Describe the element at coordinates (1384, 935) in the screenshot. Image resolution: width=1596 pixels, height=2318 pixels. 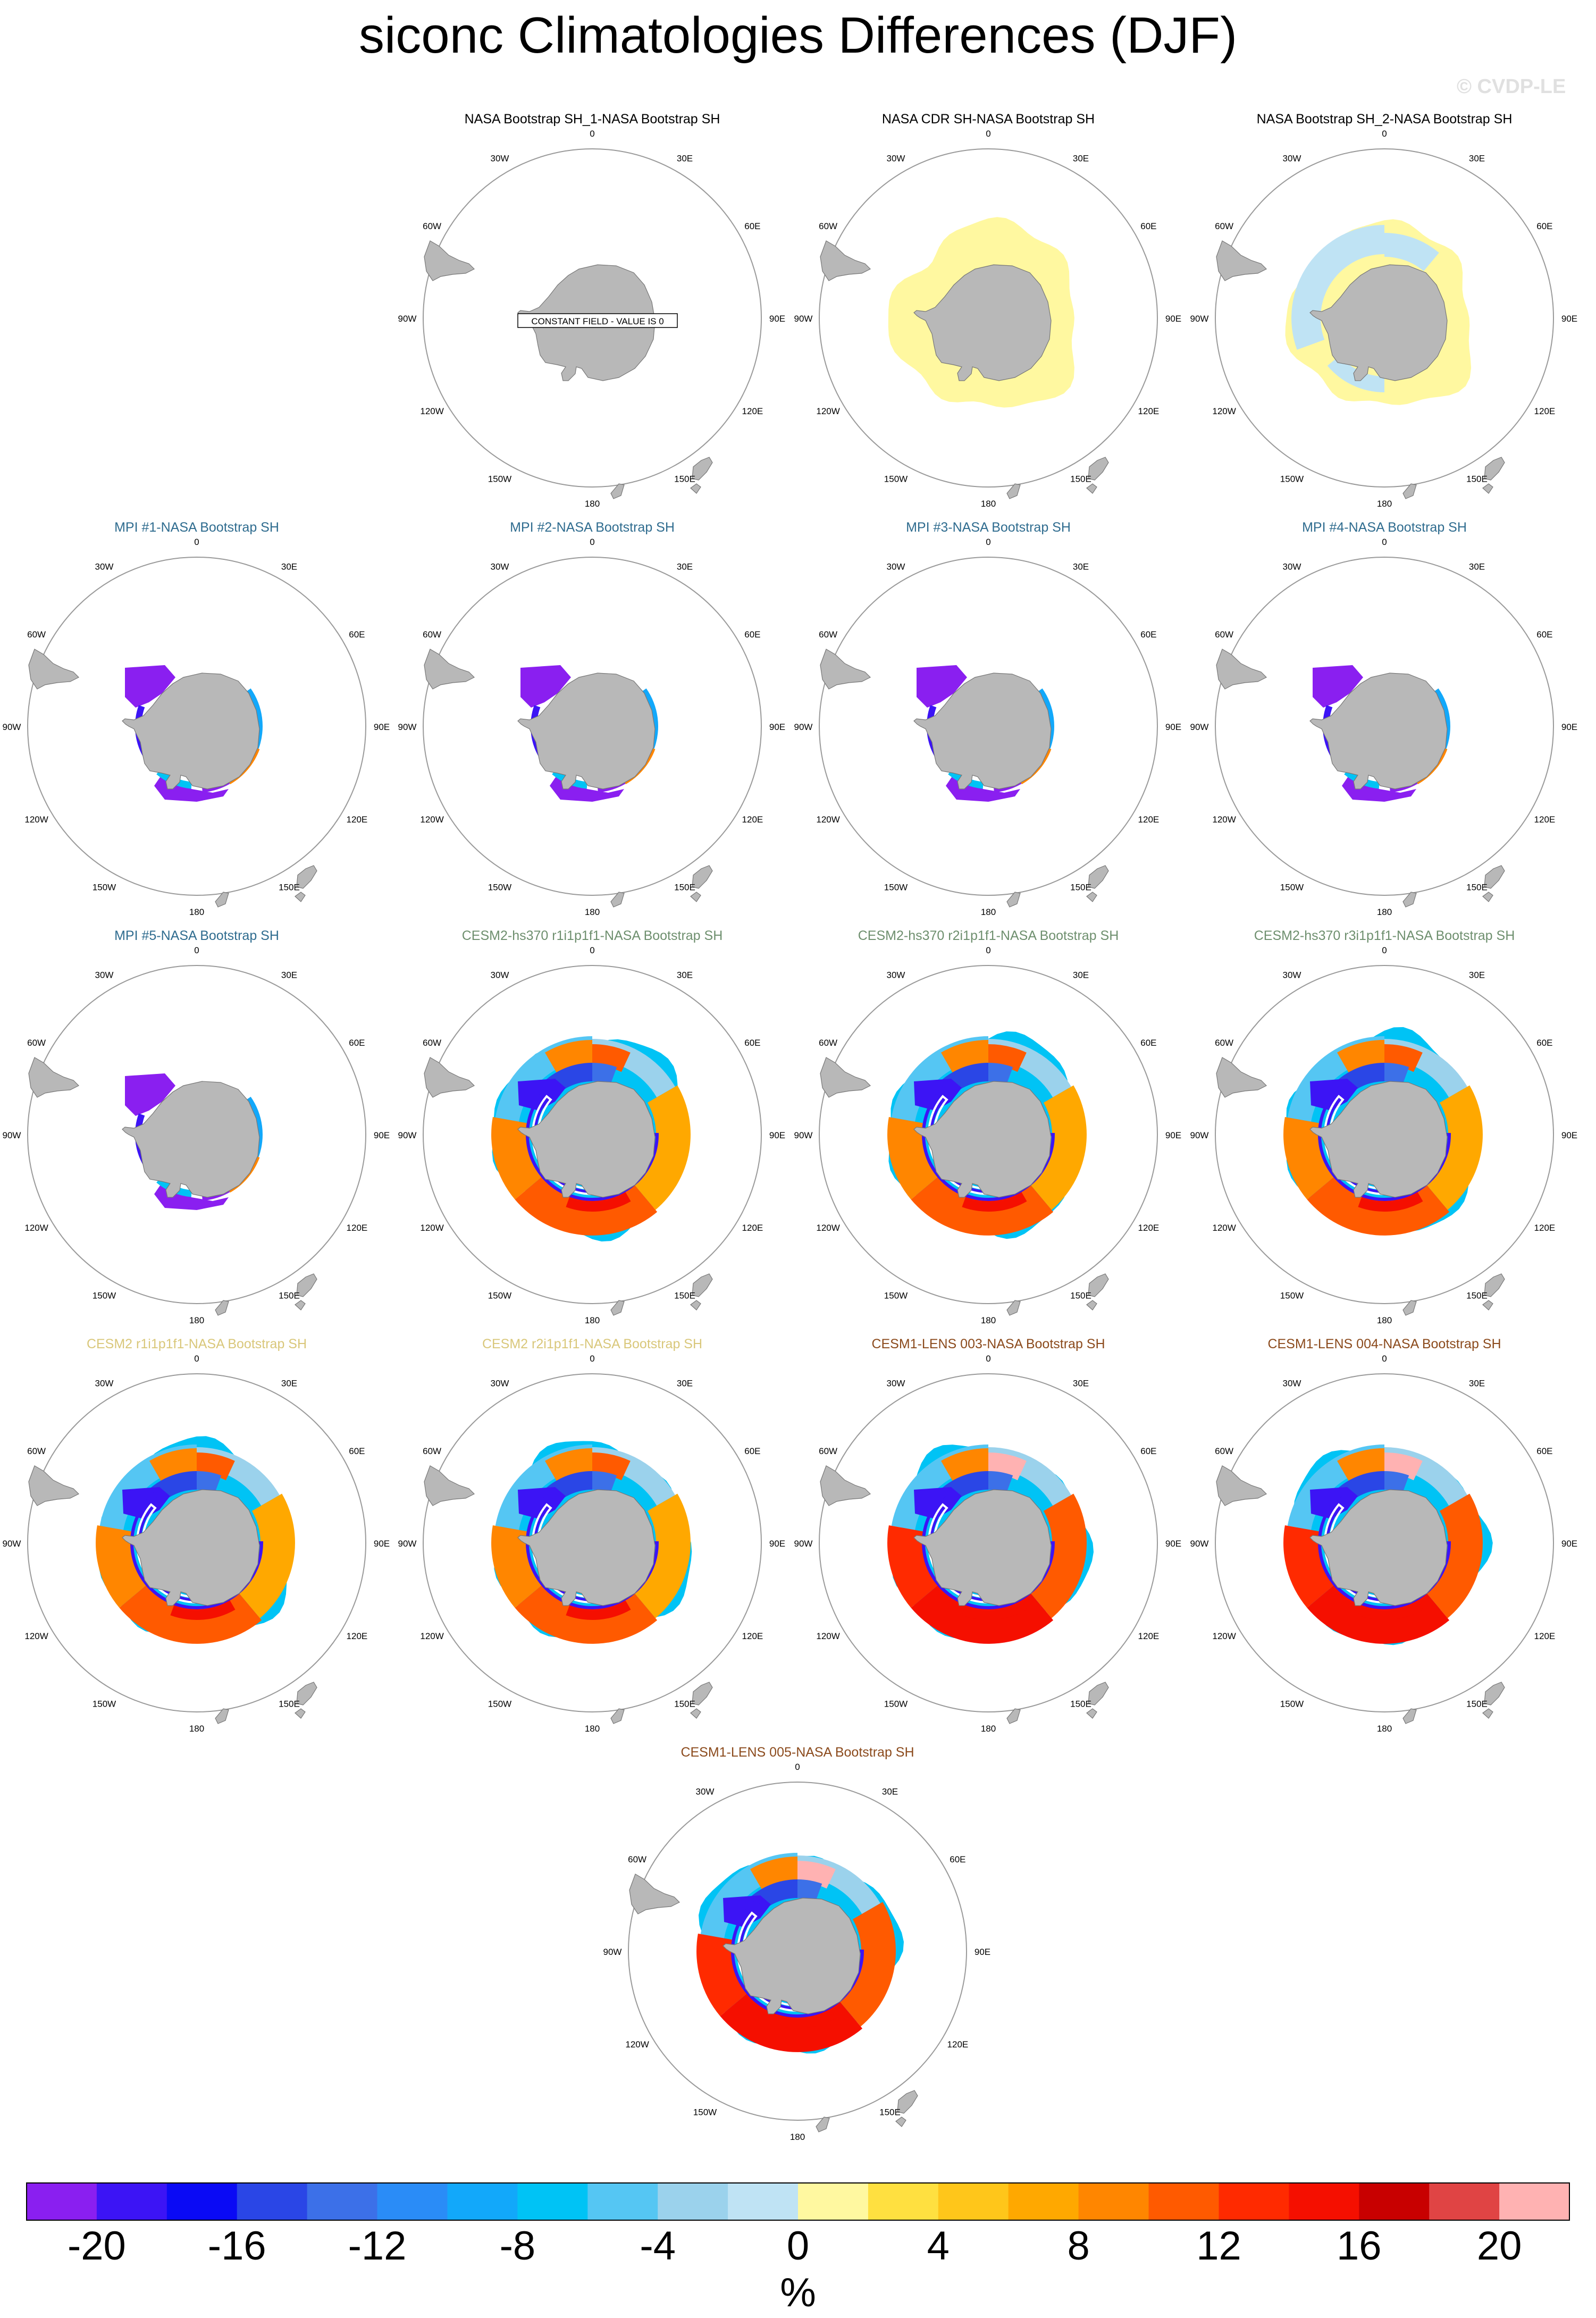
I see `panel-title: CESM2-hs370 r3i1p1f1-NASA Bootstrap SH` at that location.